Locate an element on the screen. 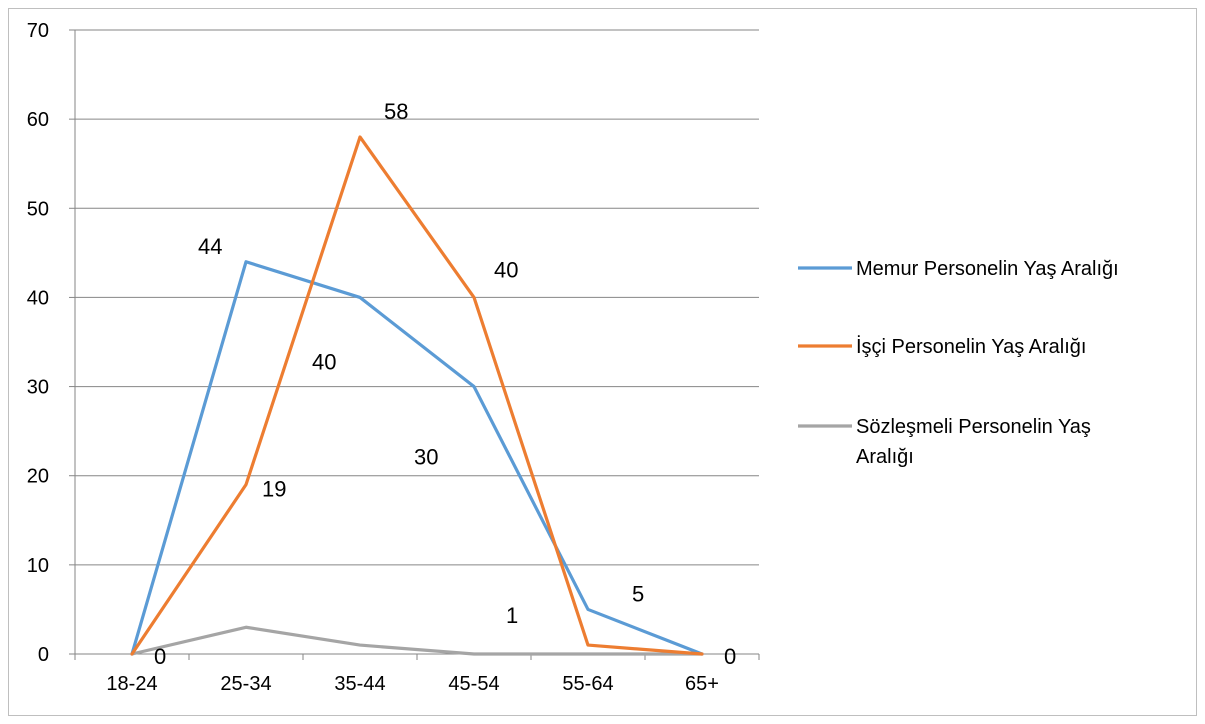 This screenshot has height=724, width=1205. legend-entry: İşçi Personelin Yaş Aralığı is located at coordinates (942, 346).